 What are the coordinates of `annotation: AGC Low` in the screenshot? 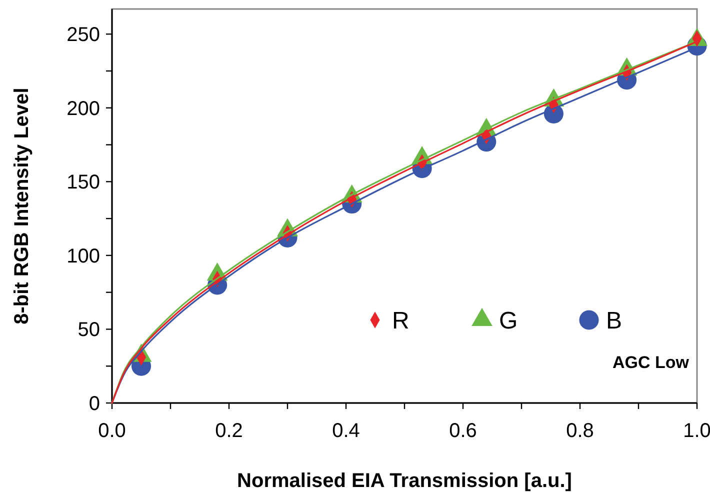 It's located at (651, 362).